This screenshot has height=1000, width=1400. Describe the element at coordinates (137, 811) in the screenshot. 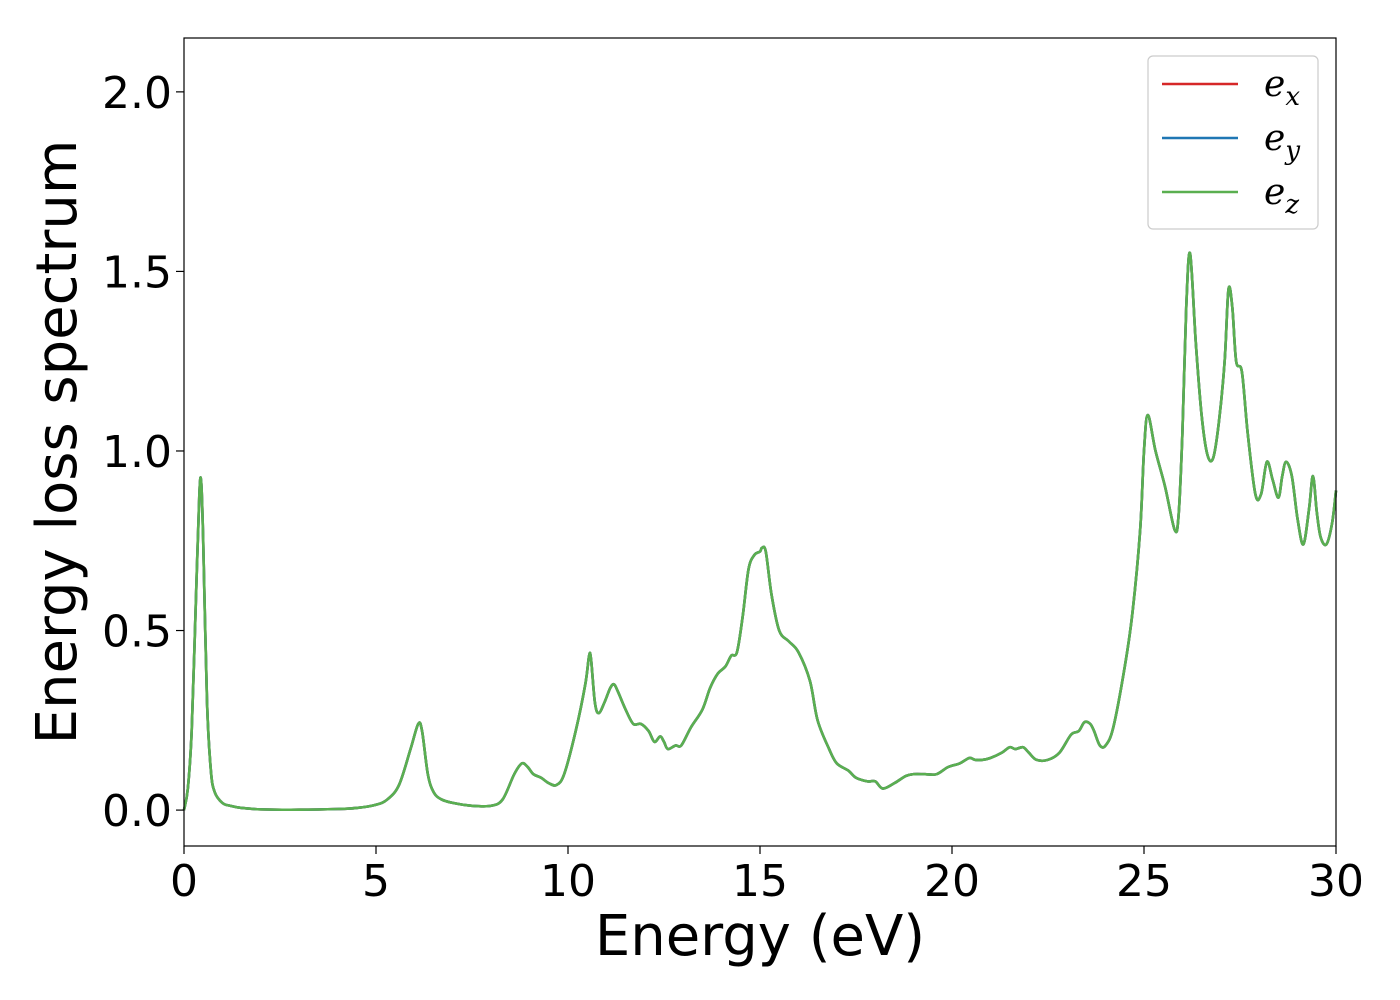

I see `y-tick-label: 0.0` at that location.